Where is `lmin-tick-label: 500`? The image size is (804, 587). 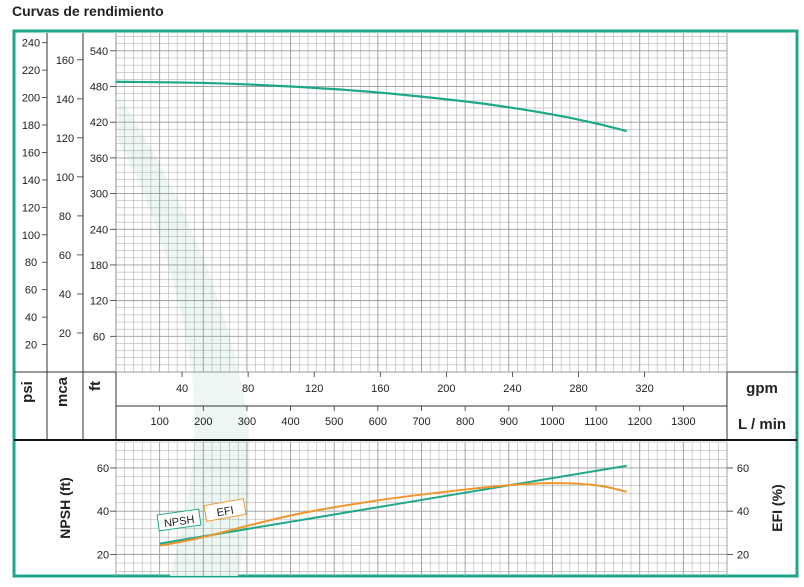 lmin-tick-label: 500 is located at coordinates (334, 422).